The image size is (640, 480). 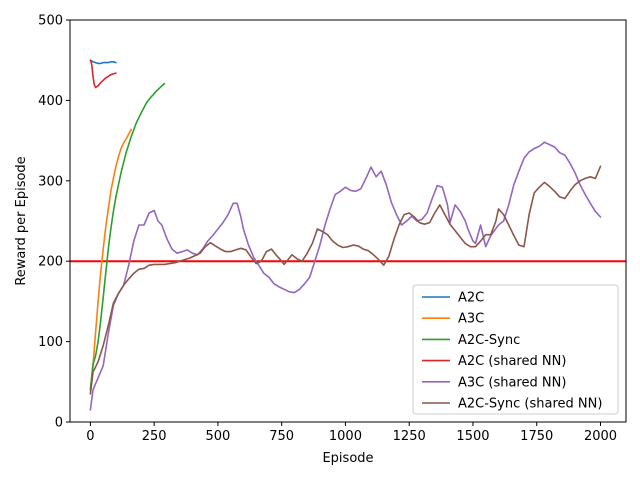 What do you see at coordinates (409, 436) in the screenshot?
I see `x-tick-label: 1250` at bounding box center [409, 436].